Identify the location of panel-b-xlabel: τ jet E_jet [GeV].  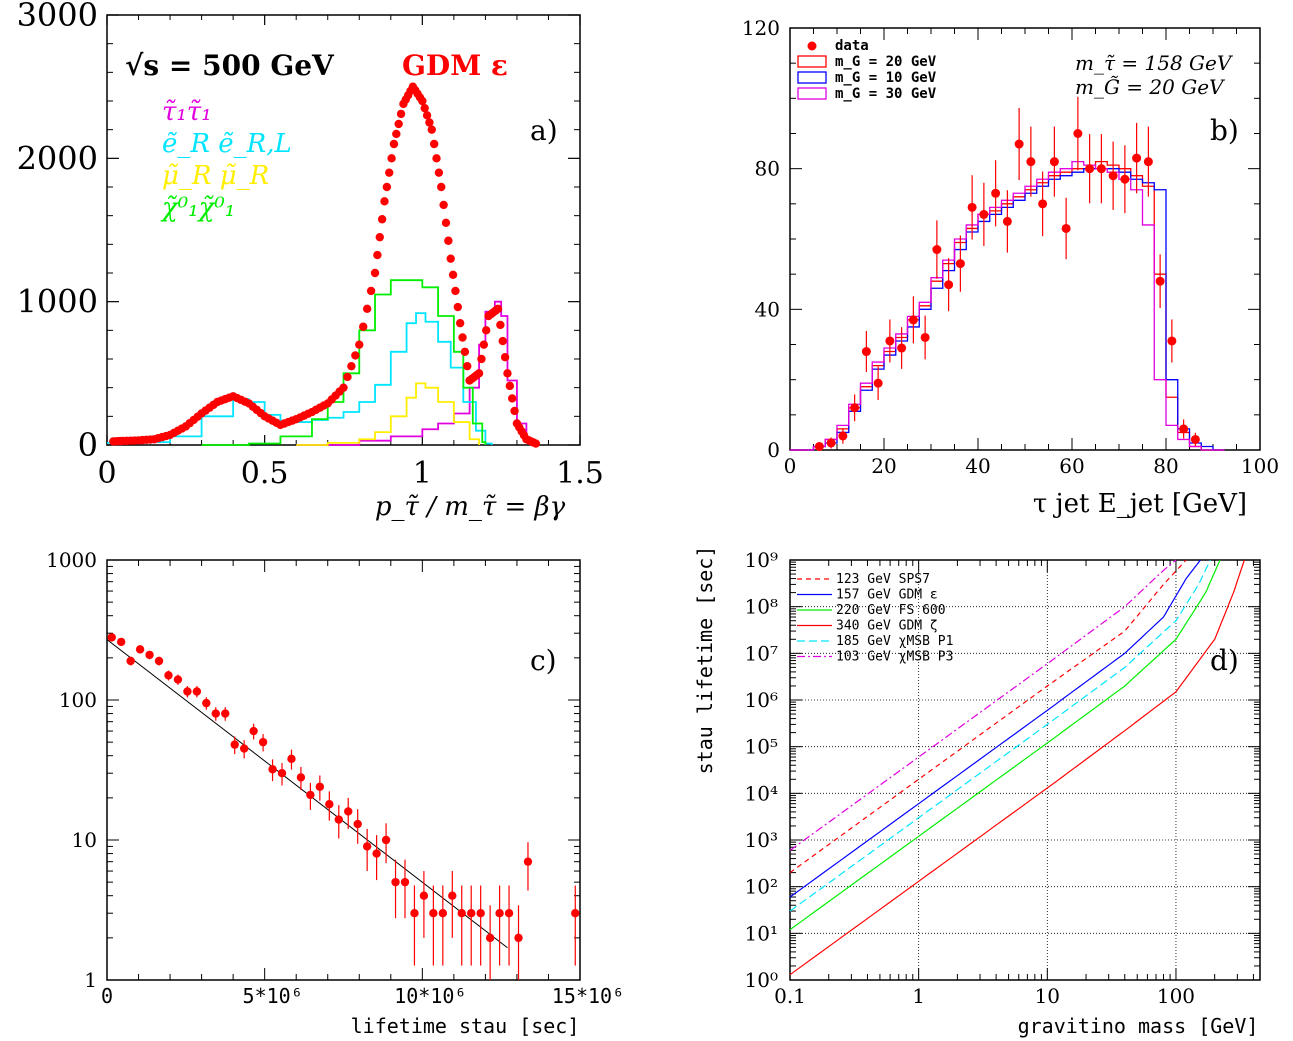
(1140, 504).